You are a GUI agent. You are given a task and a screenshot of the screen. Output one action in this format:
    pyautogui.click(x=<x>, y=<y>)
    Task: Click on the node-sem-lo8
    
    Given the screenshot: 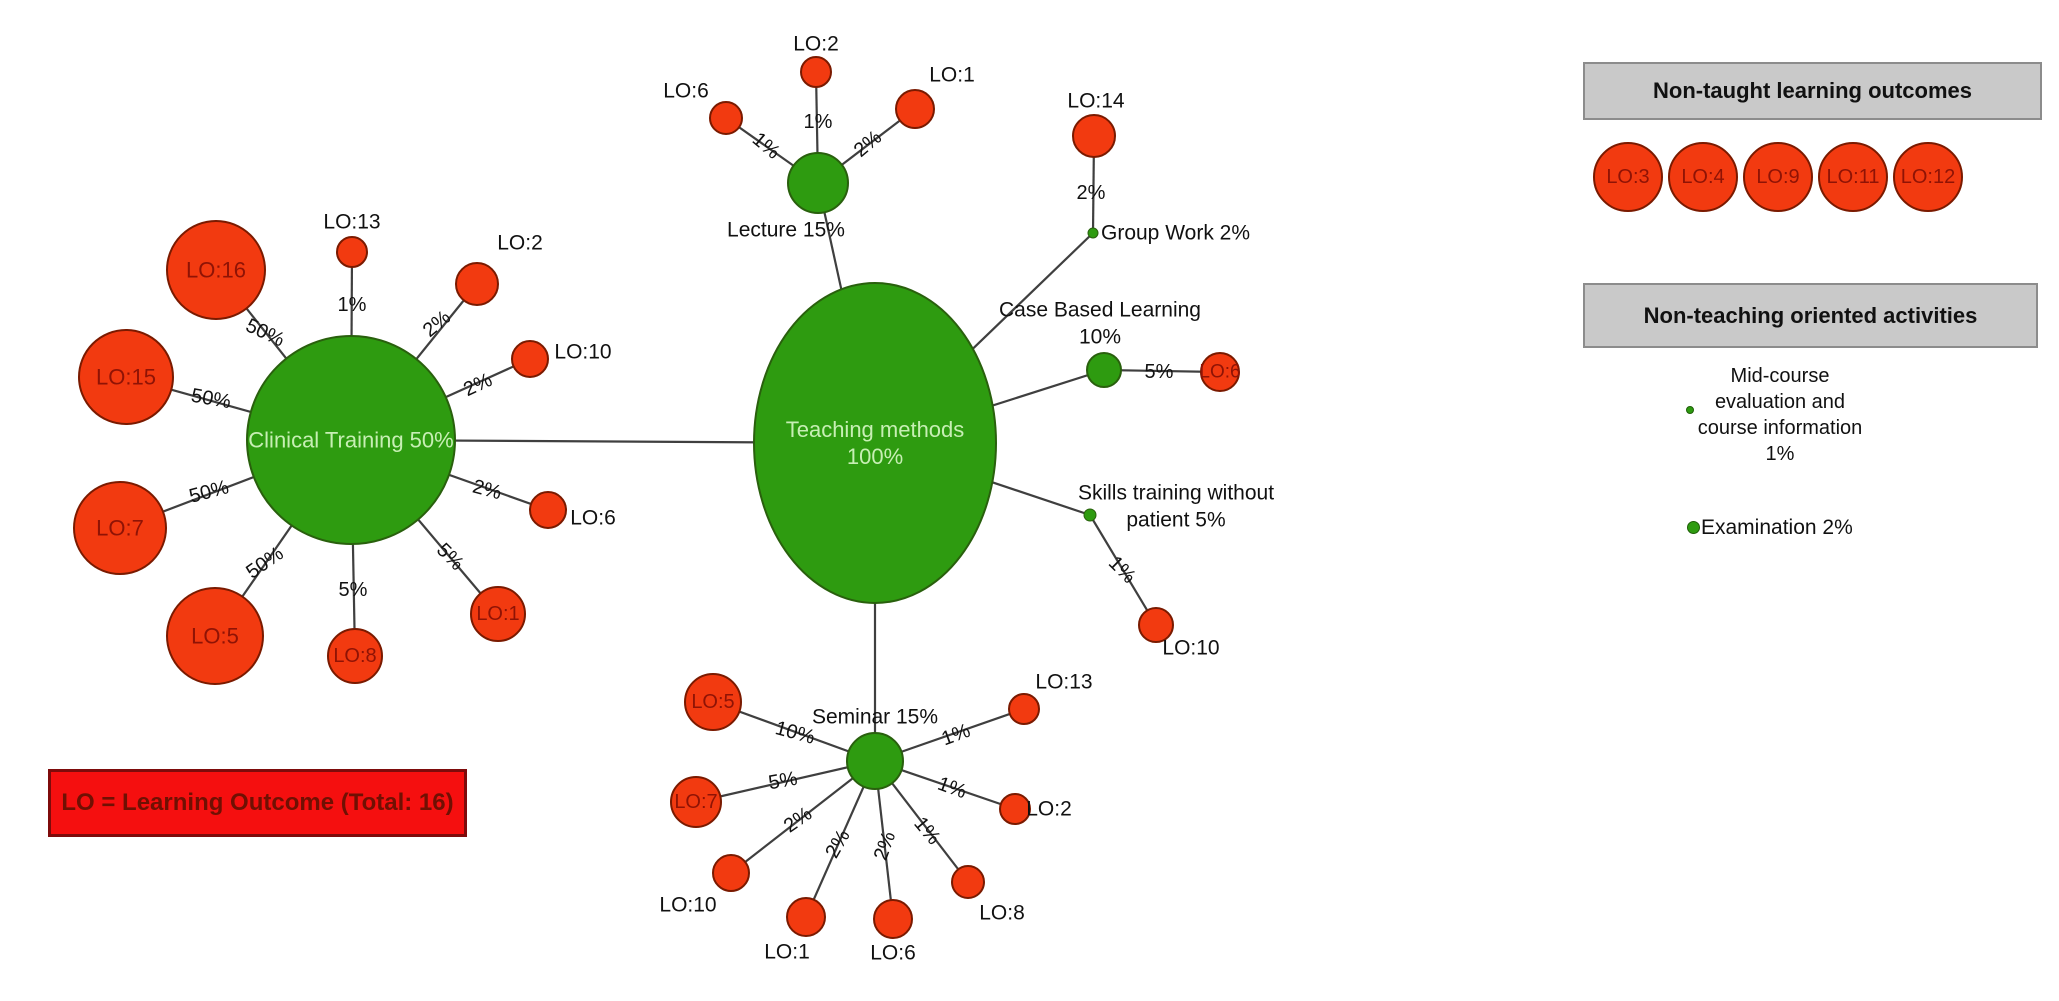 What is the action you would take?
    pyautogui.click(x=968, y=882)
    